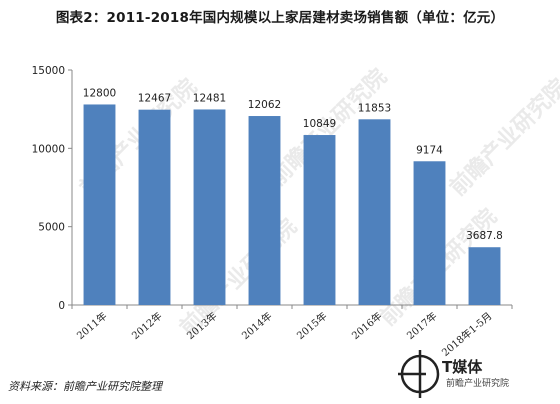 The image size is (560, 404). Describe the element at coordinates (478, 384) in the screenshot. I see `brand-subtitle: 前瞻产业研究院` at that location.